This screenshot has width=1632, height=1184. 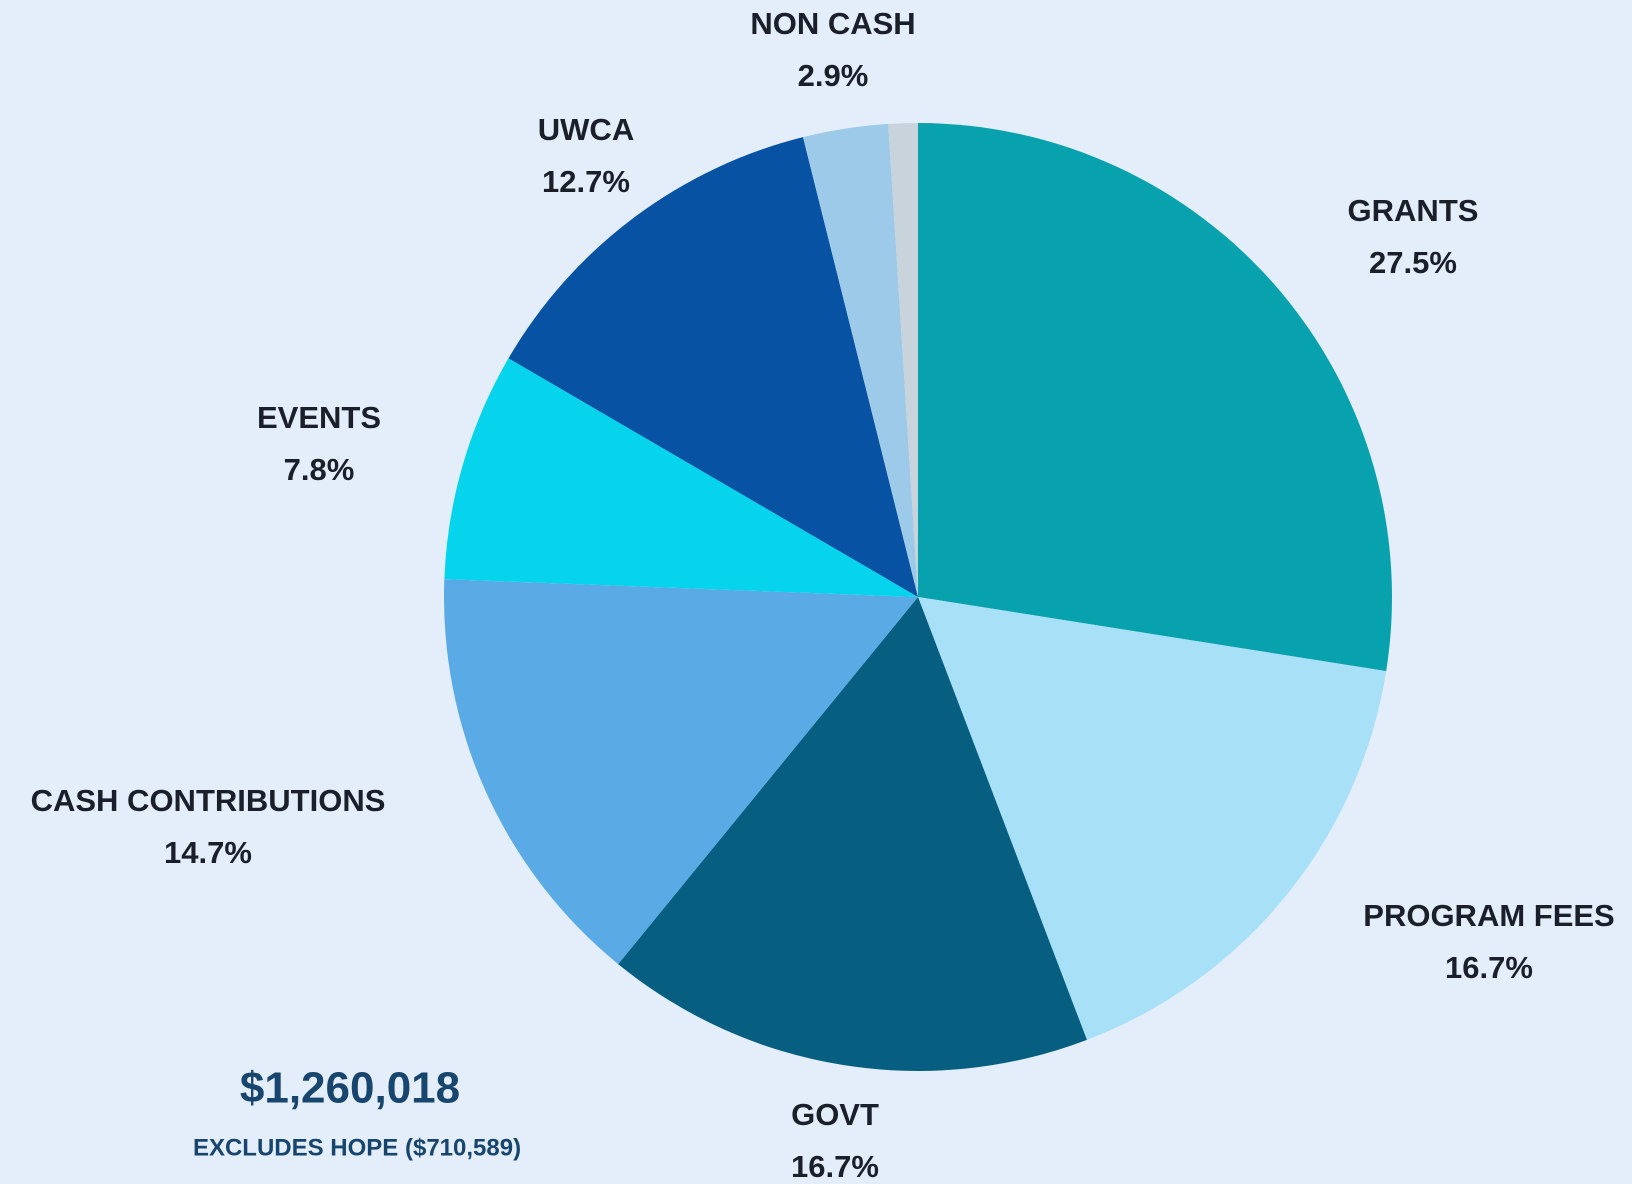 What do you see at coordinates (350, 1088) in the screenshot?
I see `total: $1,260,018` at bounding box center [350, 1088].